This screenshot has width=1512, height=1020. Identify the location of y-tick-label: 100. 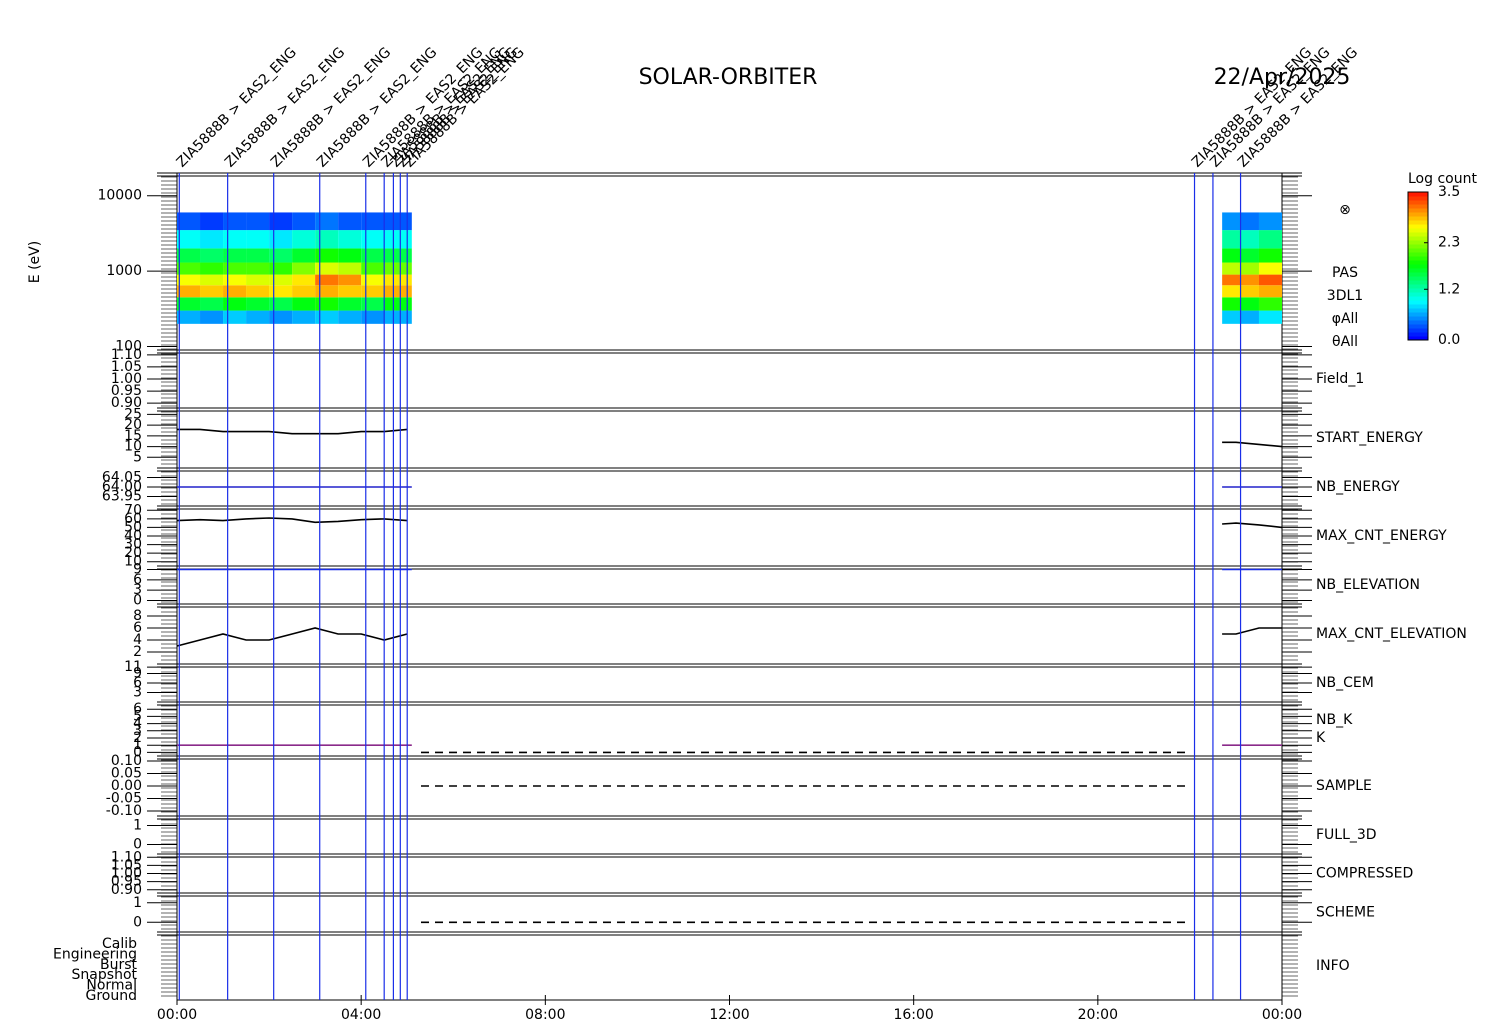
(128, 347).